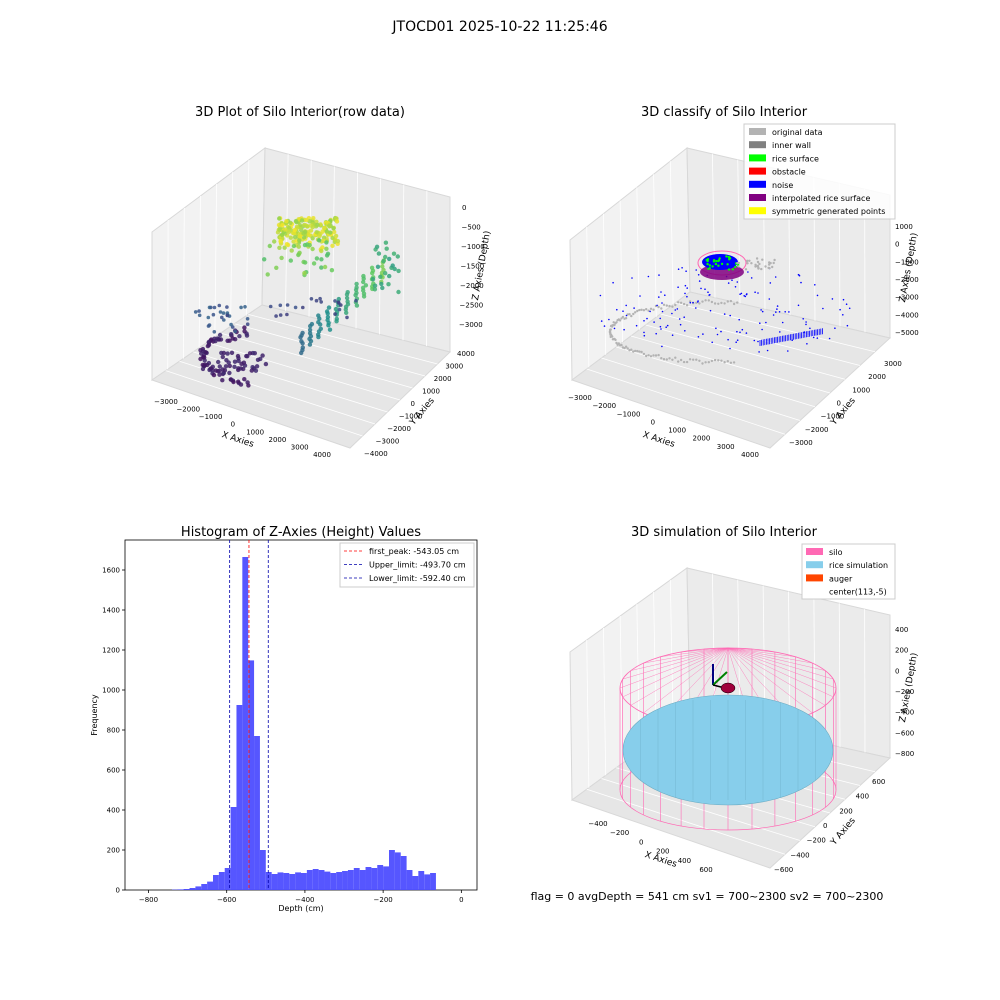 The height and width of the screenshot is (1000, 1000). What do you see at coordinates (780, 672) in the screenshot?
I see `silo-roof-line` at bounding box center [780, 672].